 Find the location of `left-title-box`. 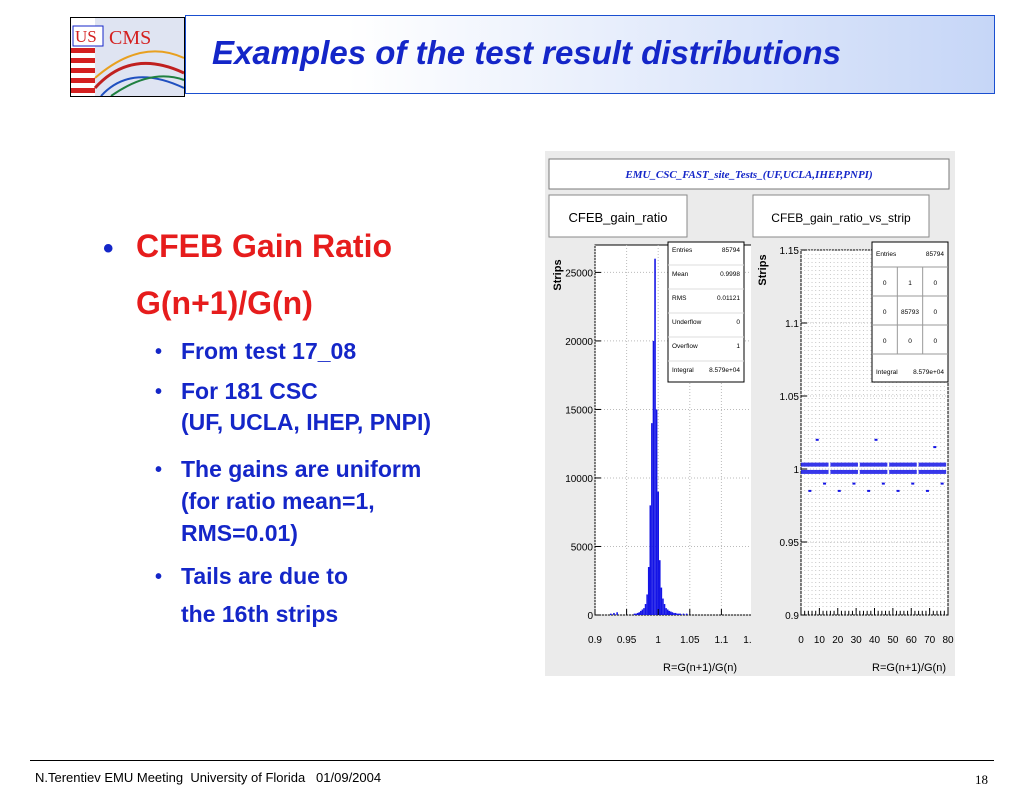

left-title-box is located at coordinates (618, 216).